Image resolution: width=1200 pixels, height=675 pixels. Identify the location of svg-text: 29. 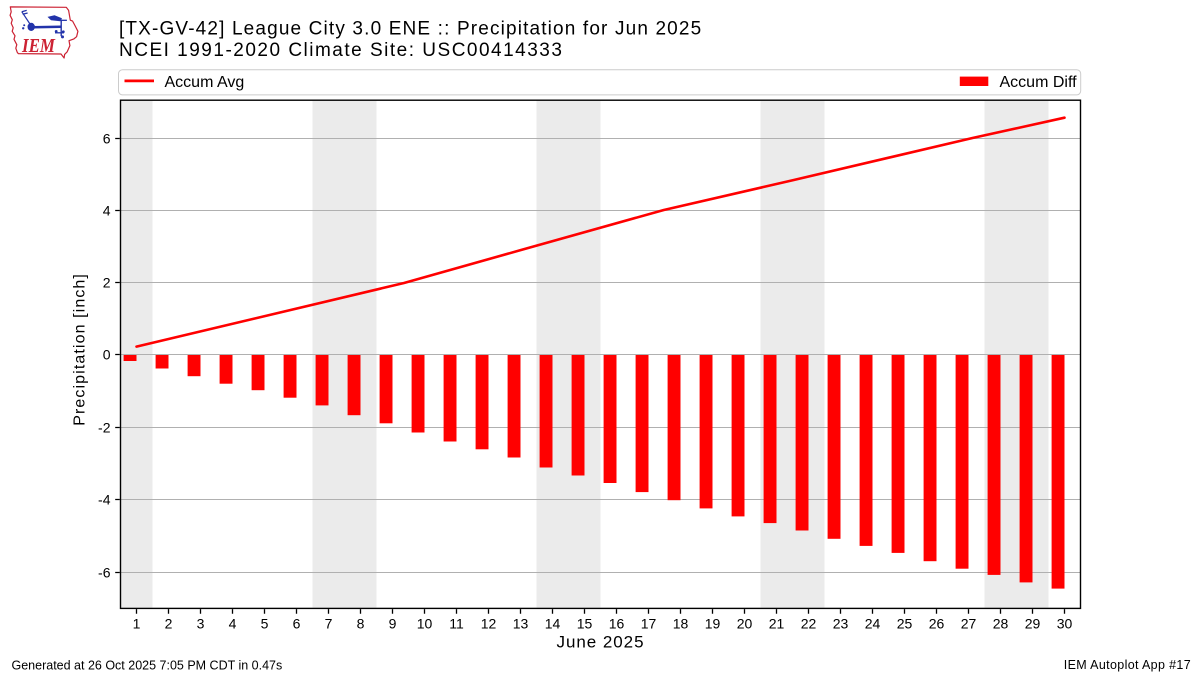
(1033, 624).